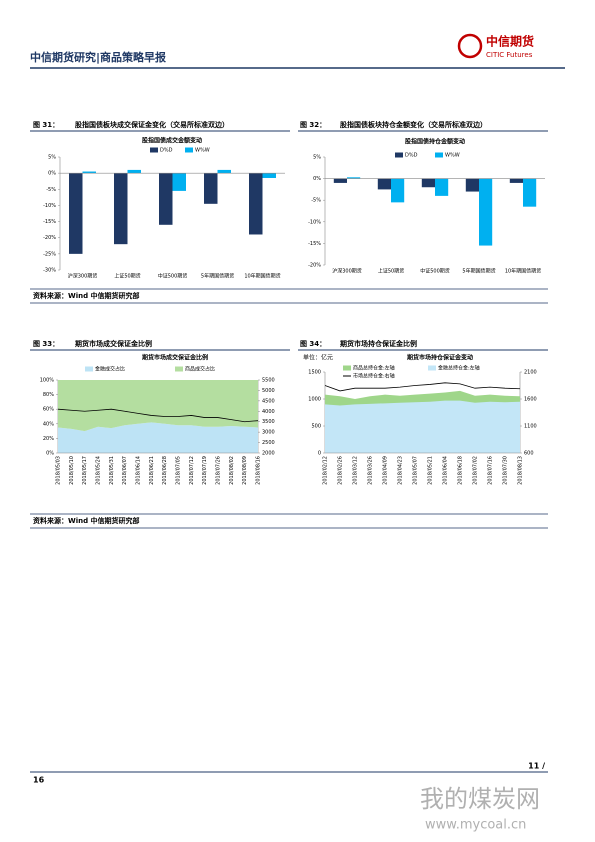  What do you see at coordinates (491, 470) in the screenshot?
I see `x-tick-label: 2018/07/16` at bounding box center [491, 470].